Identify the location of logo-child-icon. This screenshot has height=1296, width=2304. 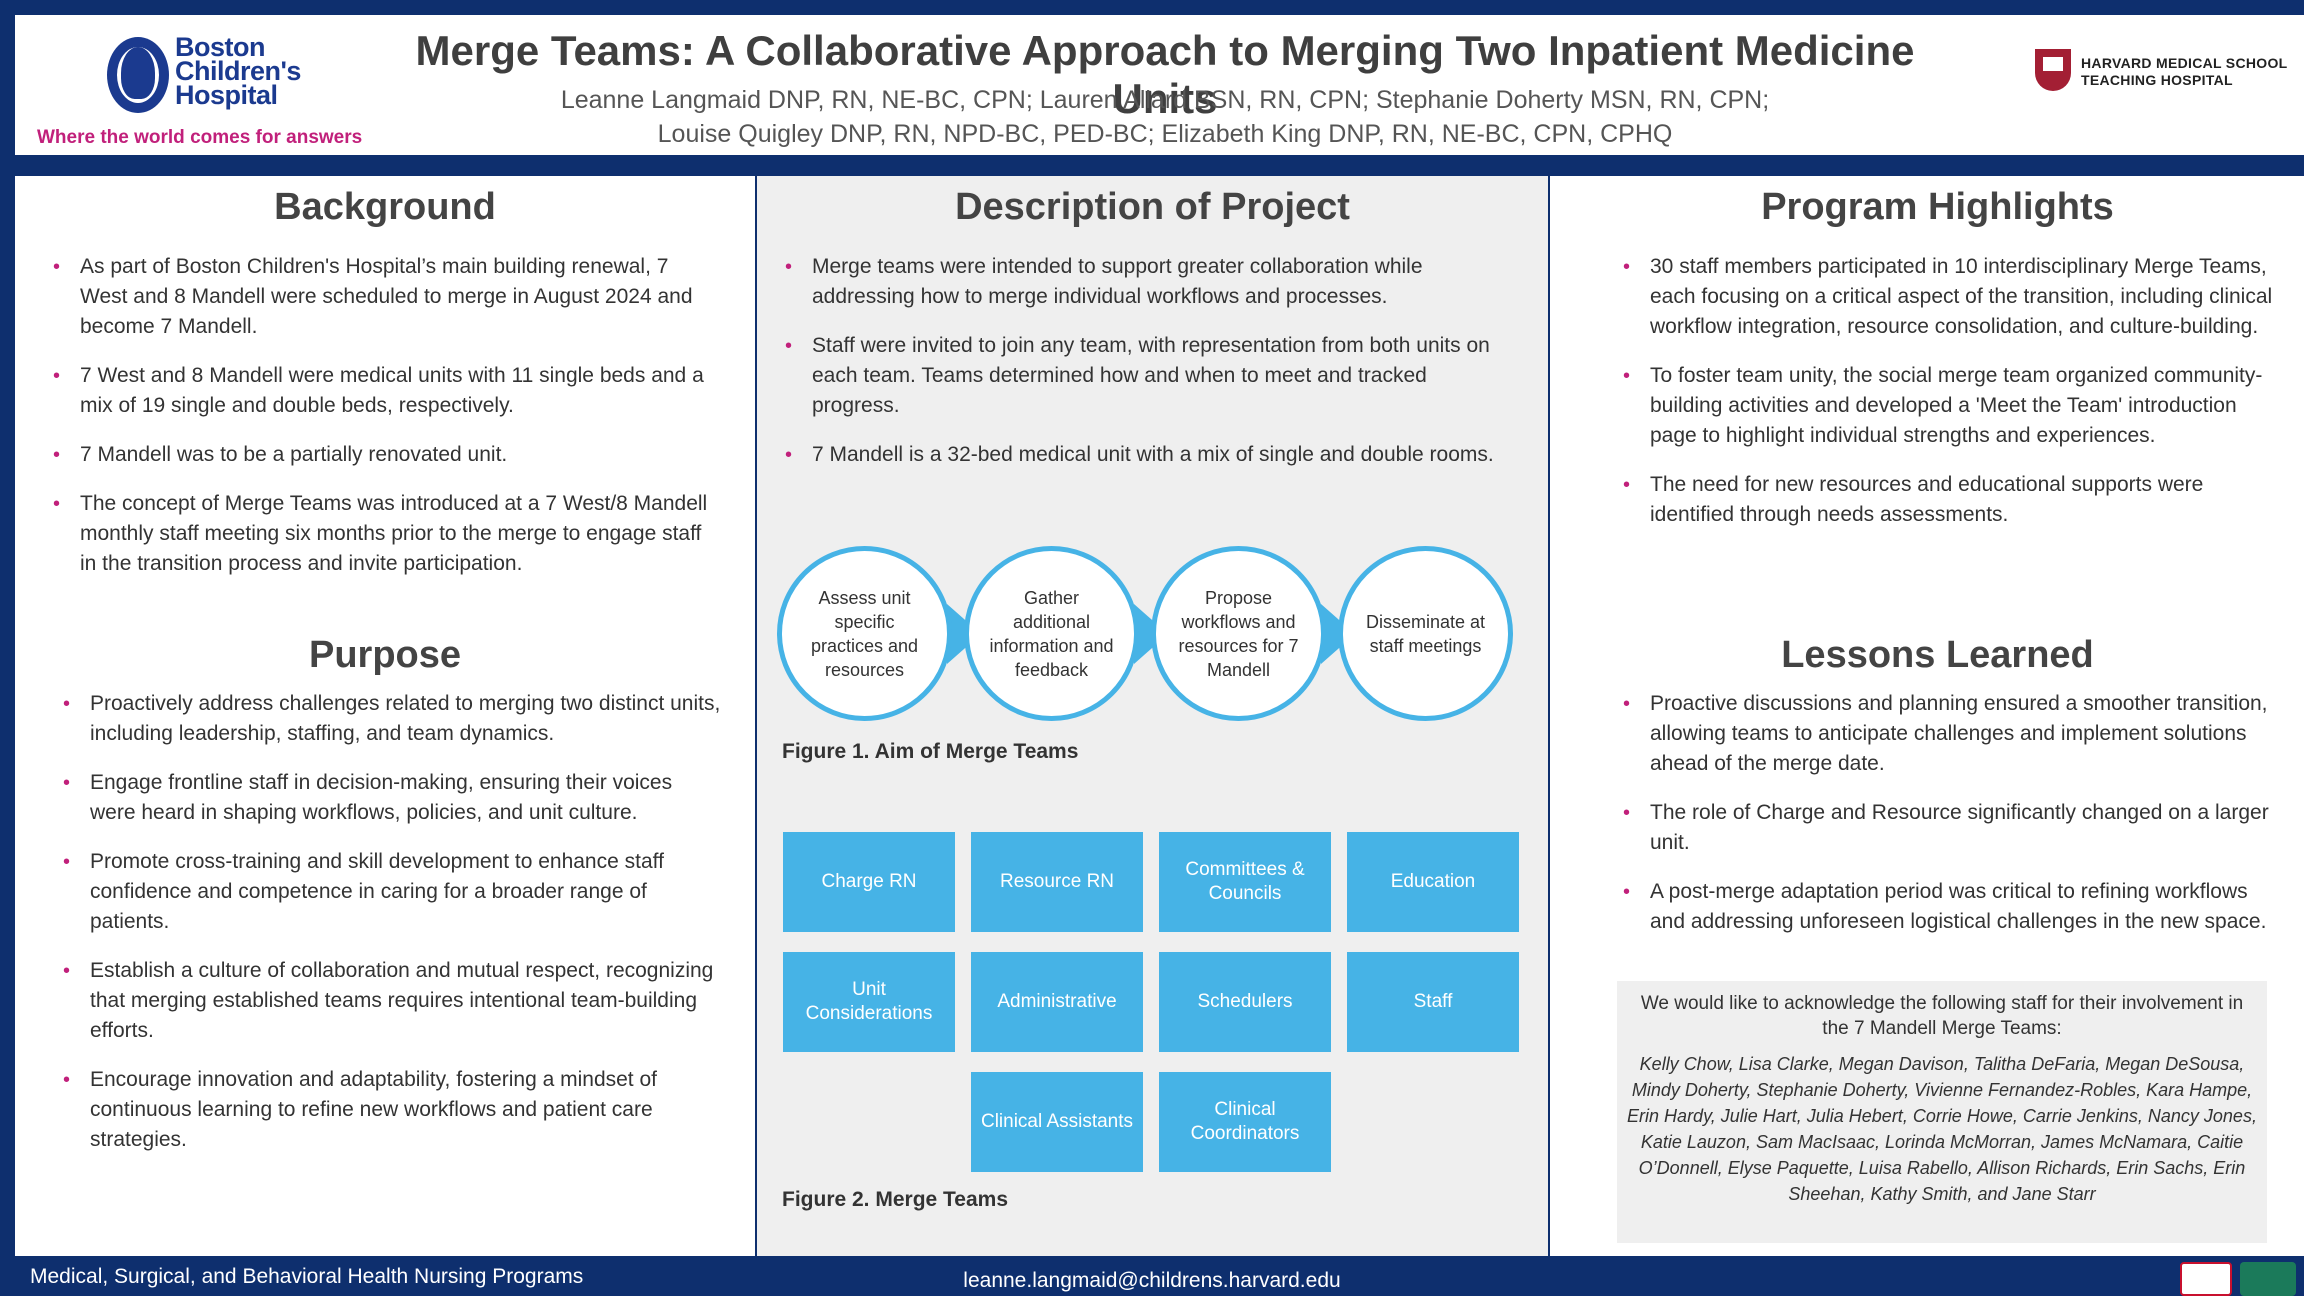
(138, 73).